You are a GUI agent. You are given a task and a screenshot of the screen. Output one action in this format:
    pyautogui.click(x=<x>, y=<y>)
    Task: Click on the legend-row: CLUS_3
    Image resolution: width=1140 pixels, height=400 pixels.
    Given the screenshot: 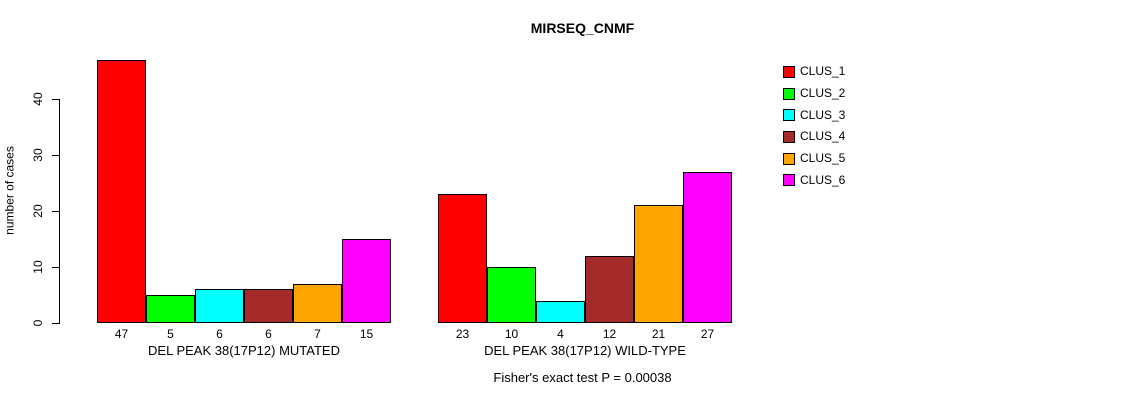 What is the action you would take?
    pyautogui.click(x=814, y=115)
    